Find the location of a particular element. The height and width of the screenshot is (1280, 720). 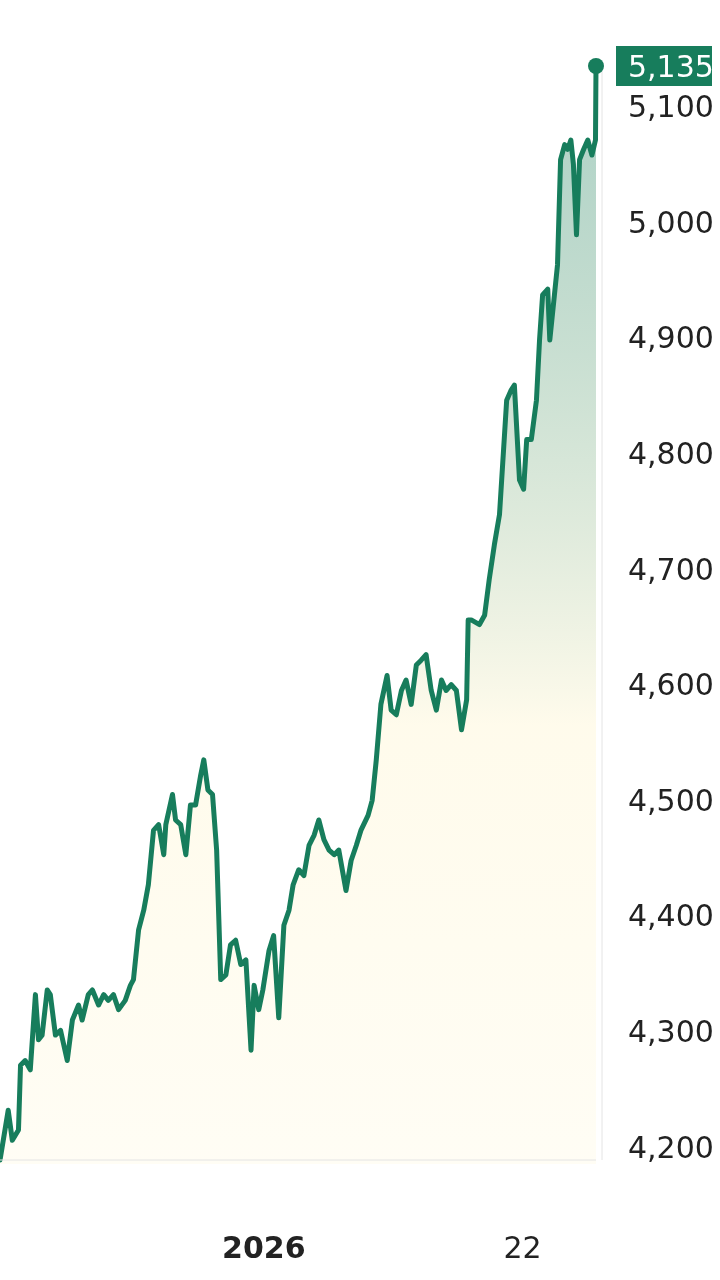

y-tick-label: 4,400 is located at coordinates (671, 916).